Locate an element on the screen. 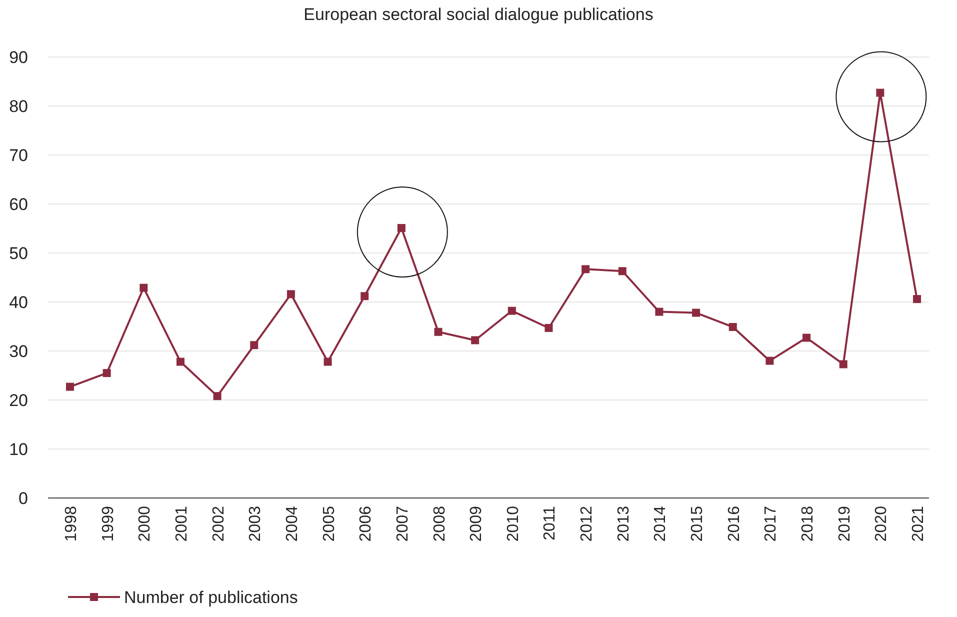 The width and height of the screenshot is (957, 617). y-tick-label: 70 is located at coordinates (18, 155).